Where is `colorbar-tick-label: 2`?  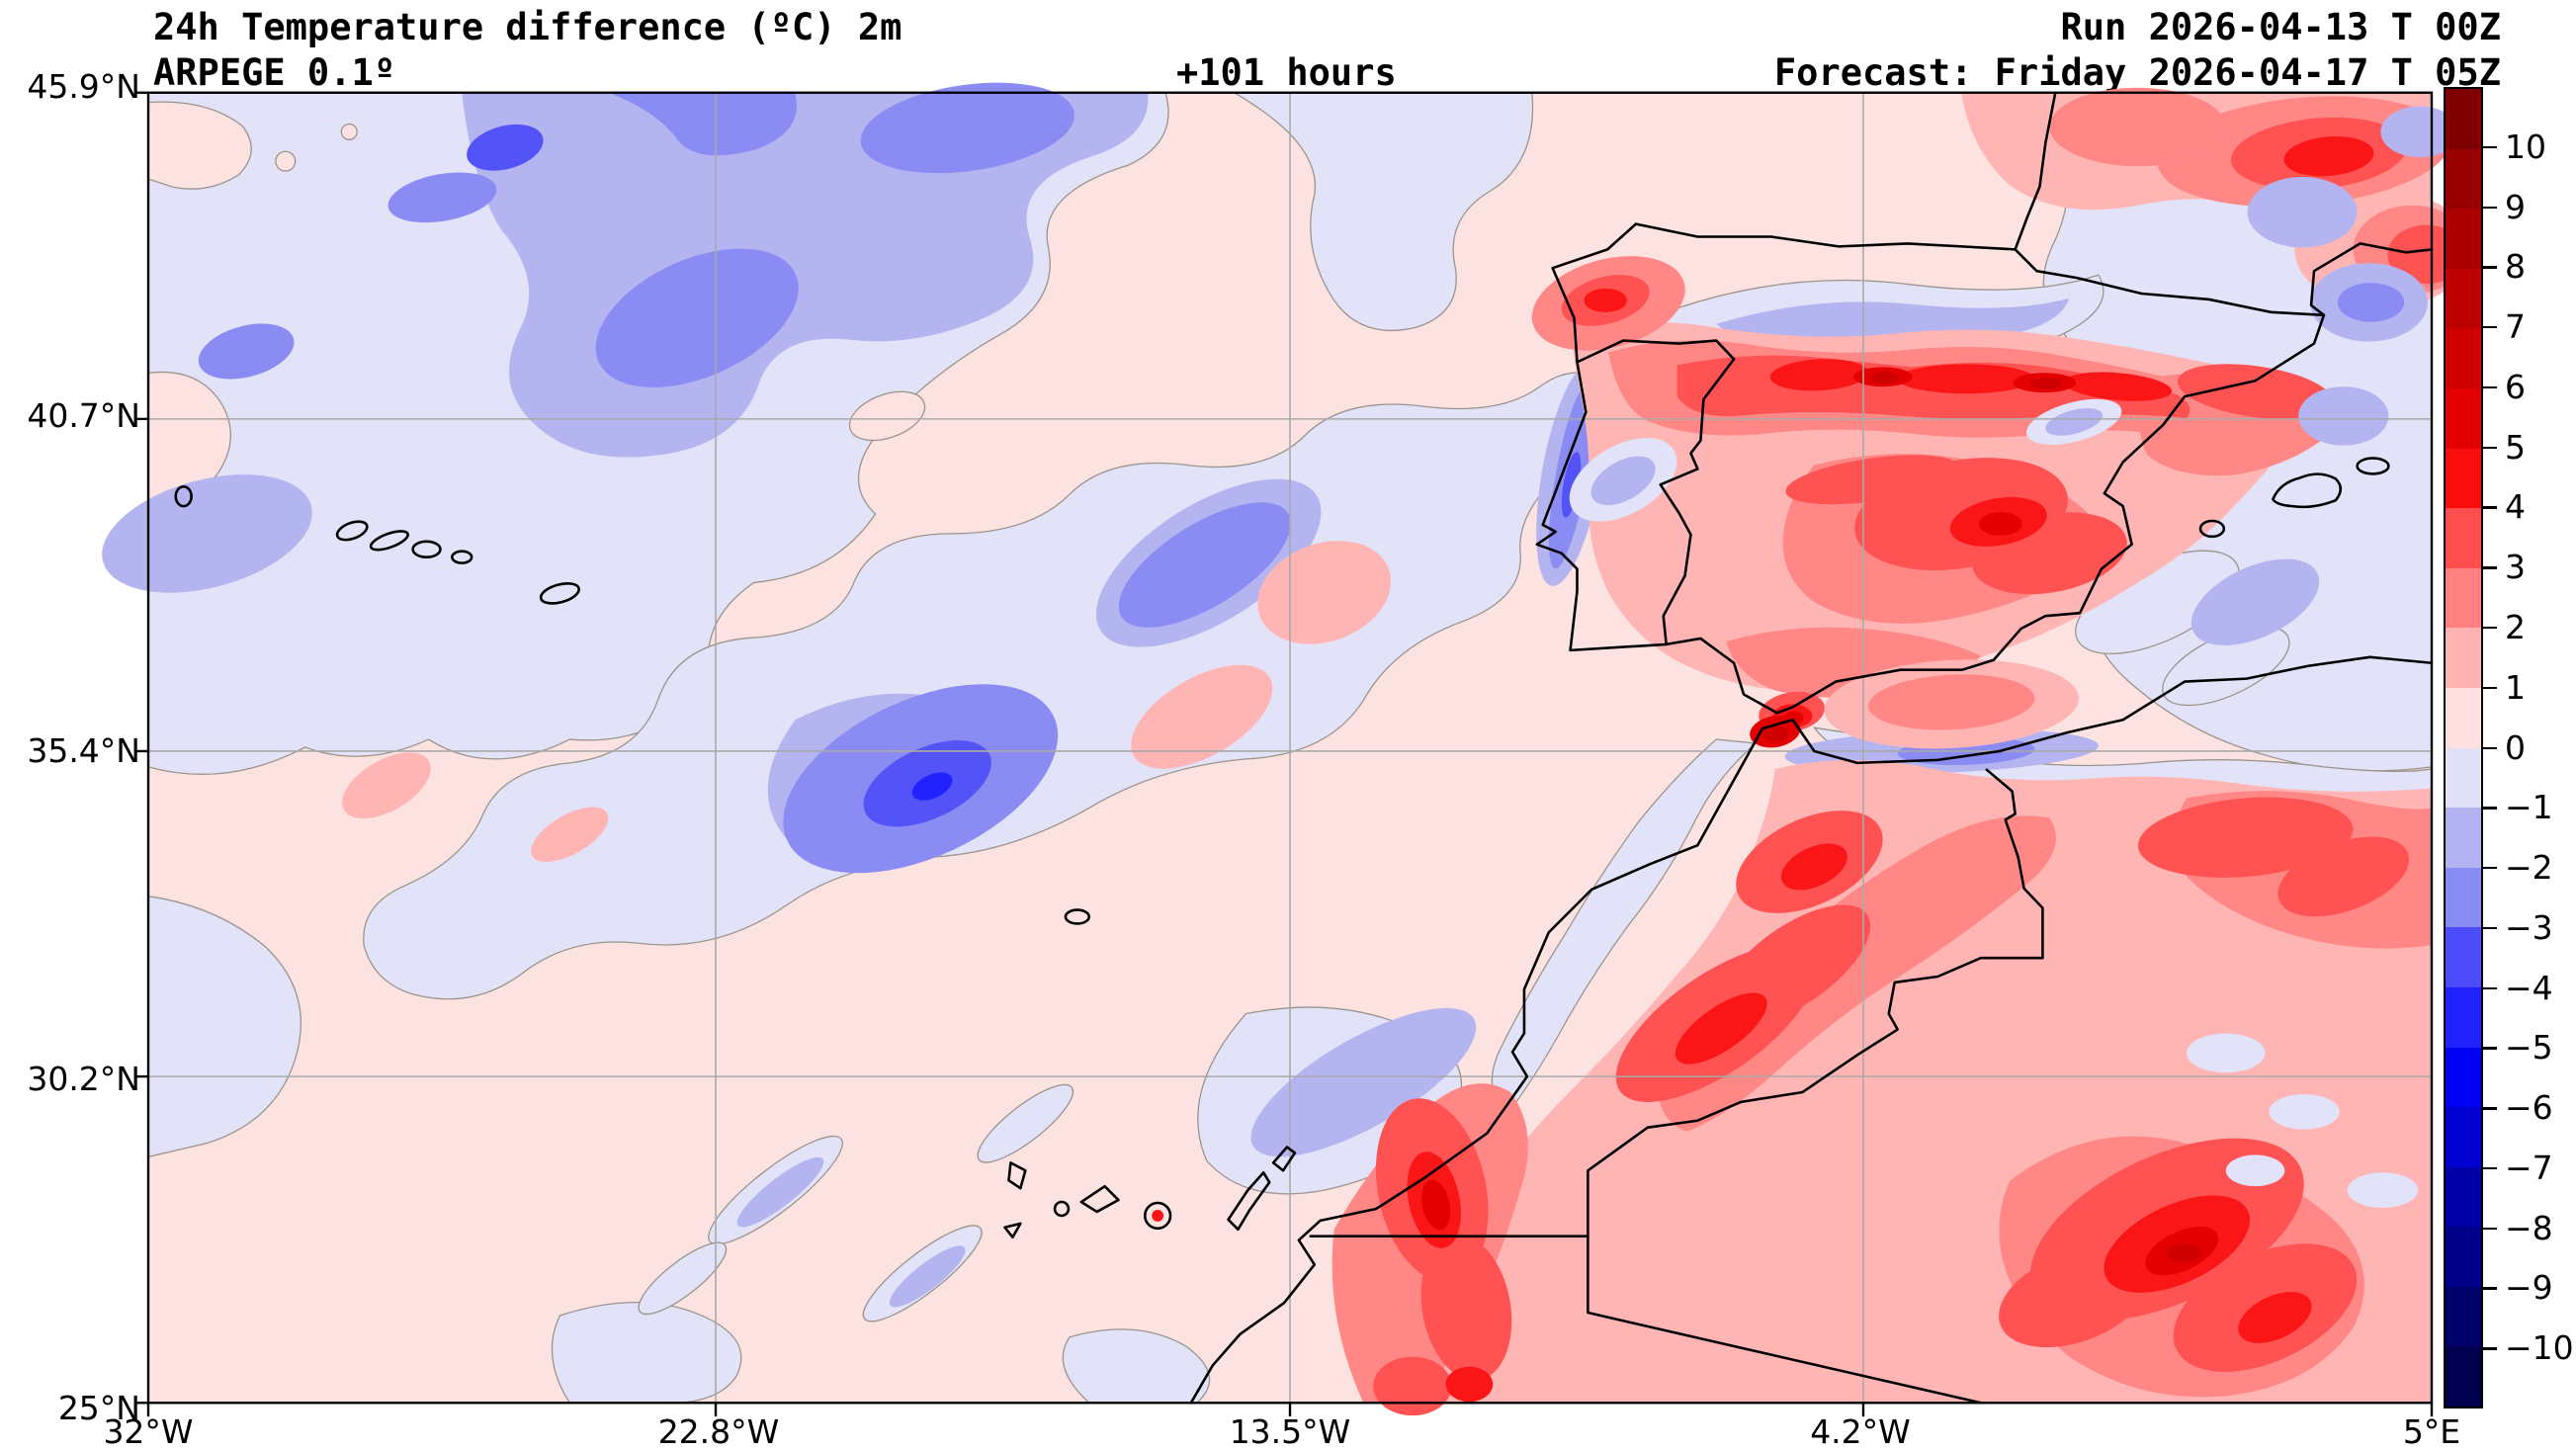
colorbar-tick-label: 2 is located at coordinates (2515, 626).